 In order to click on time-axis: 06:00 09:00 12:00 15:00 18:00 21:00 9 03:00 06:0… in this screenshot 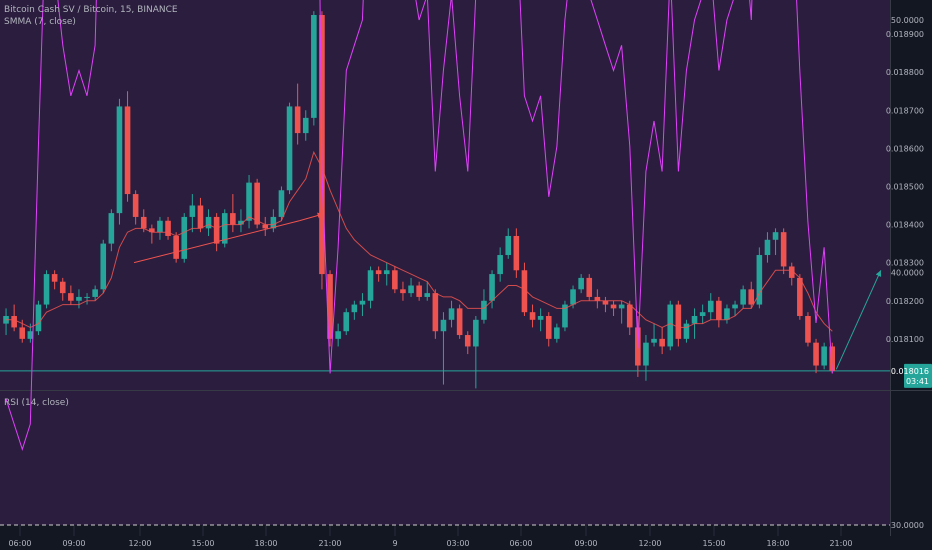, I will do `click(430, 543)`.